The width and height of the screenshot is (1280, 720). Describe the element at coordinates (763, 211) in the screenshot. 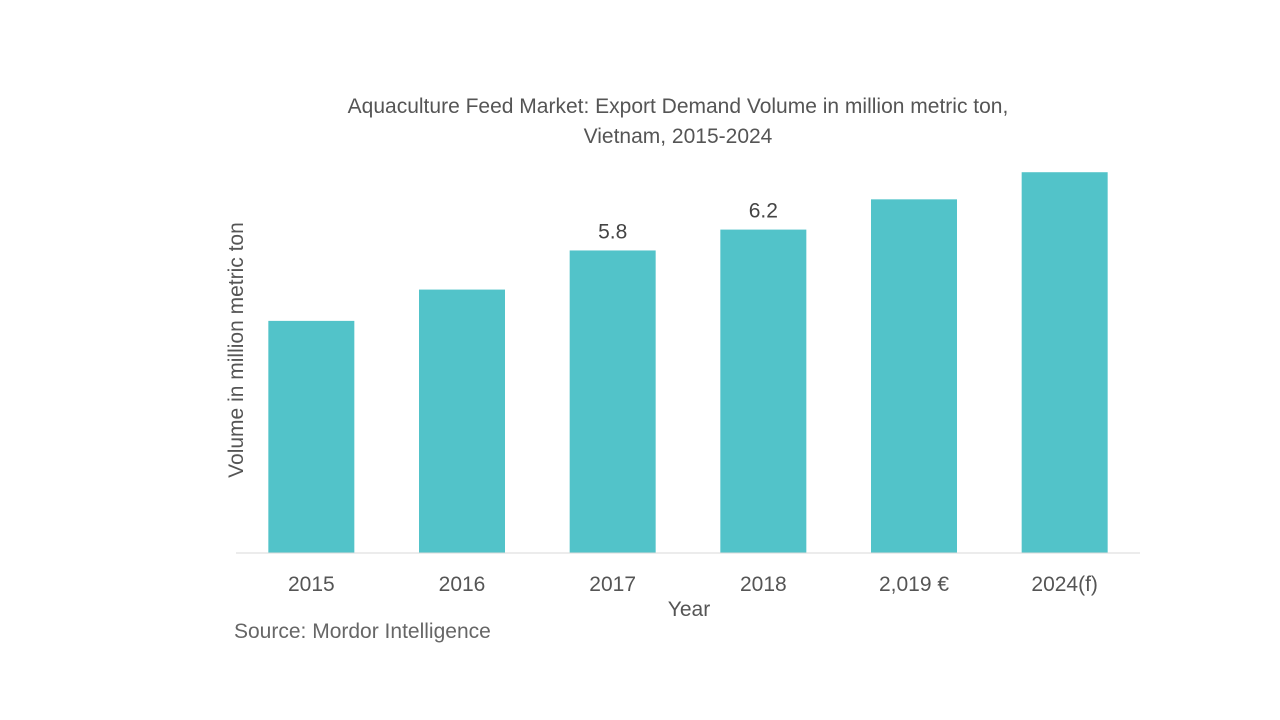

I see `data-label-3: 6.2` at that location.